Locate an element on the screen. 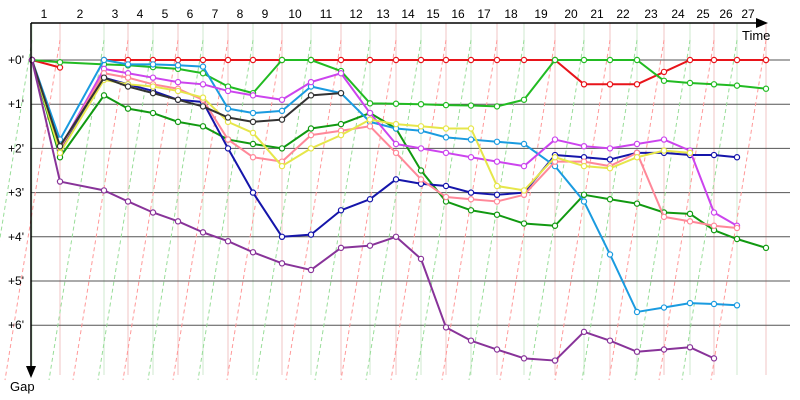 This screenshot has width=800, height=400. x-tick-label: 13 is located at coordinates (383, 14).